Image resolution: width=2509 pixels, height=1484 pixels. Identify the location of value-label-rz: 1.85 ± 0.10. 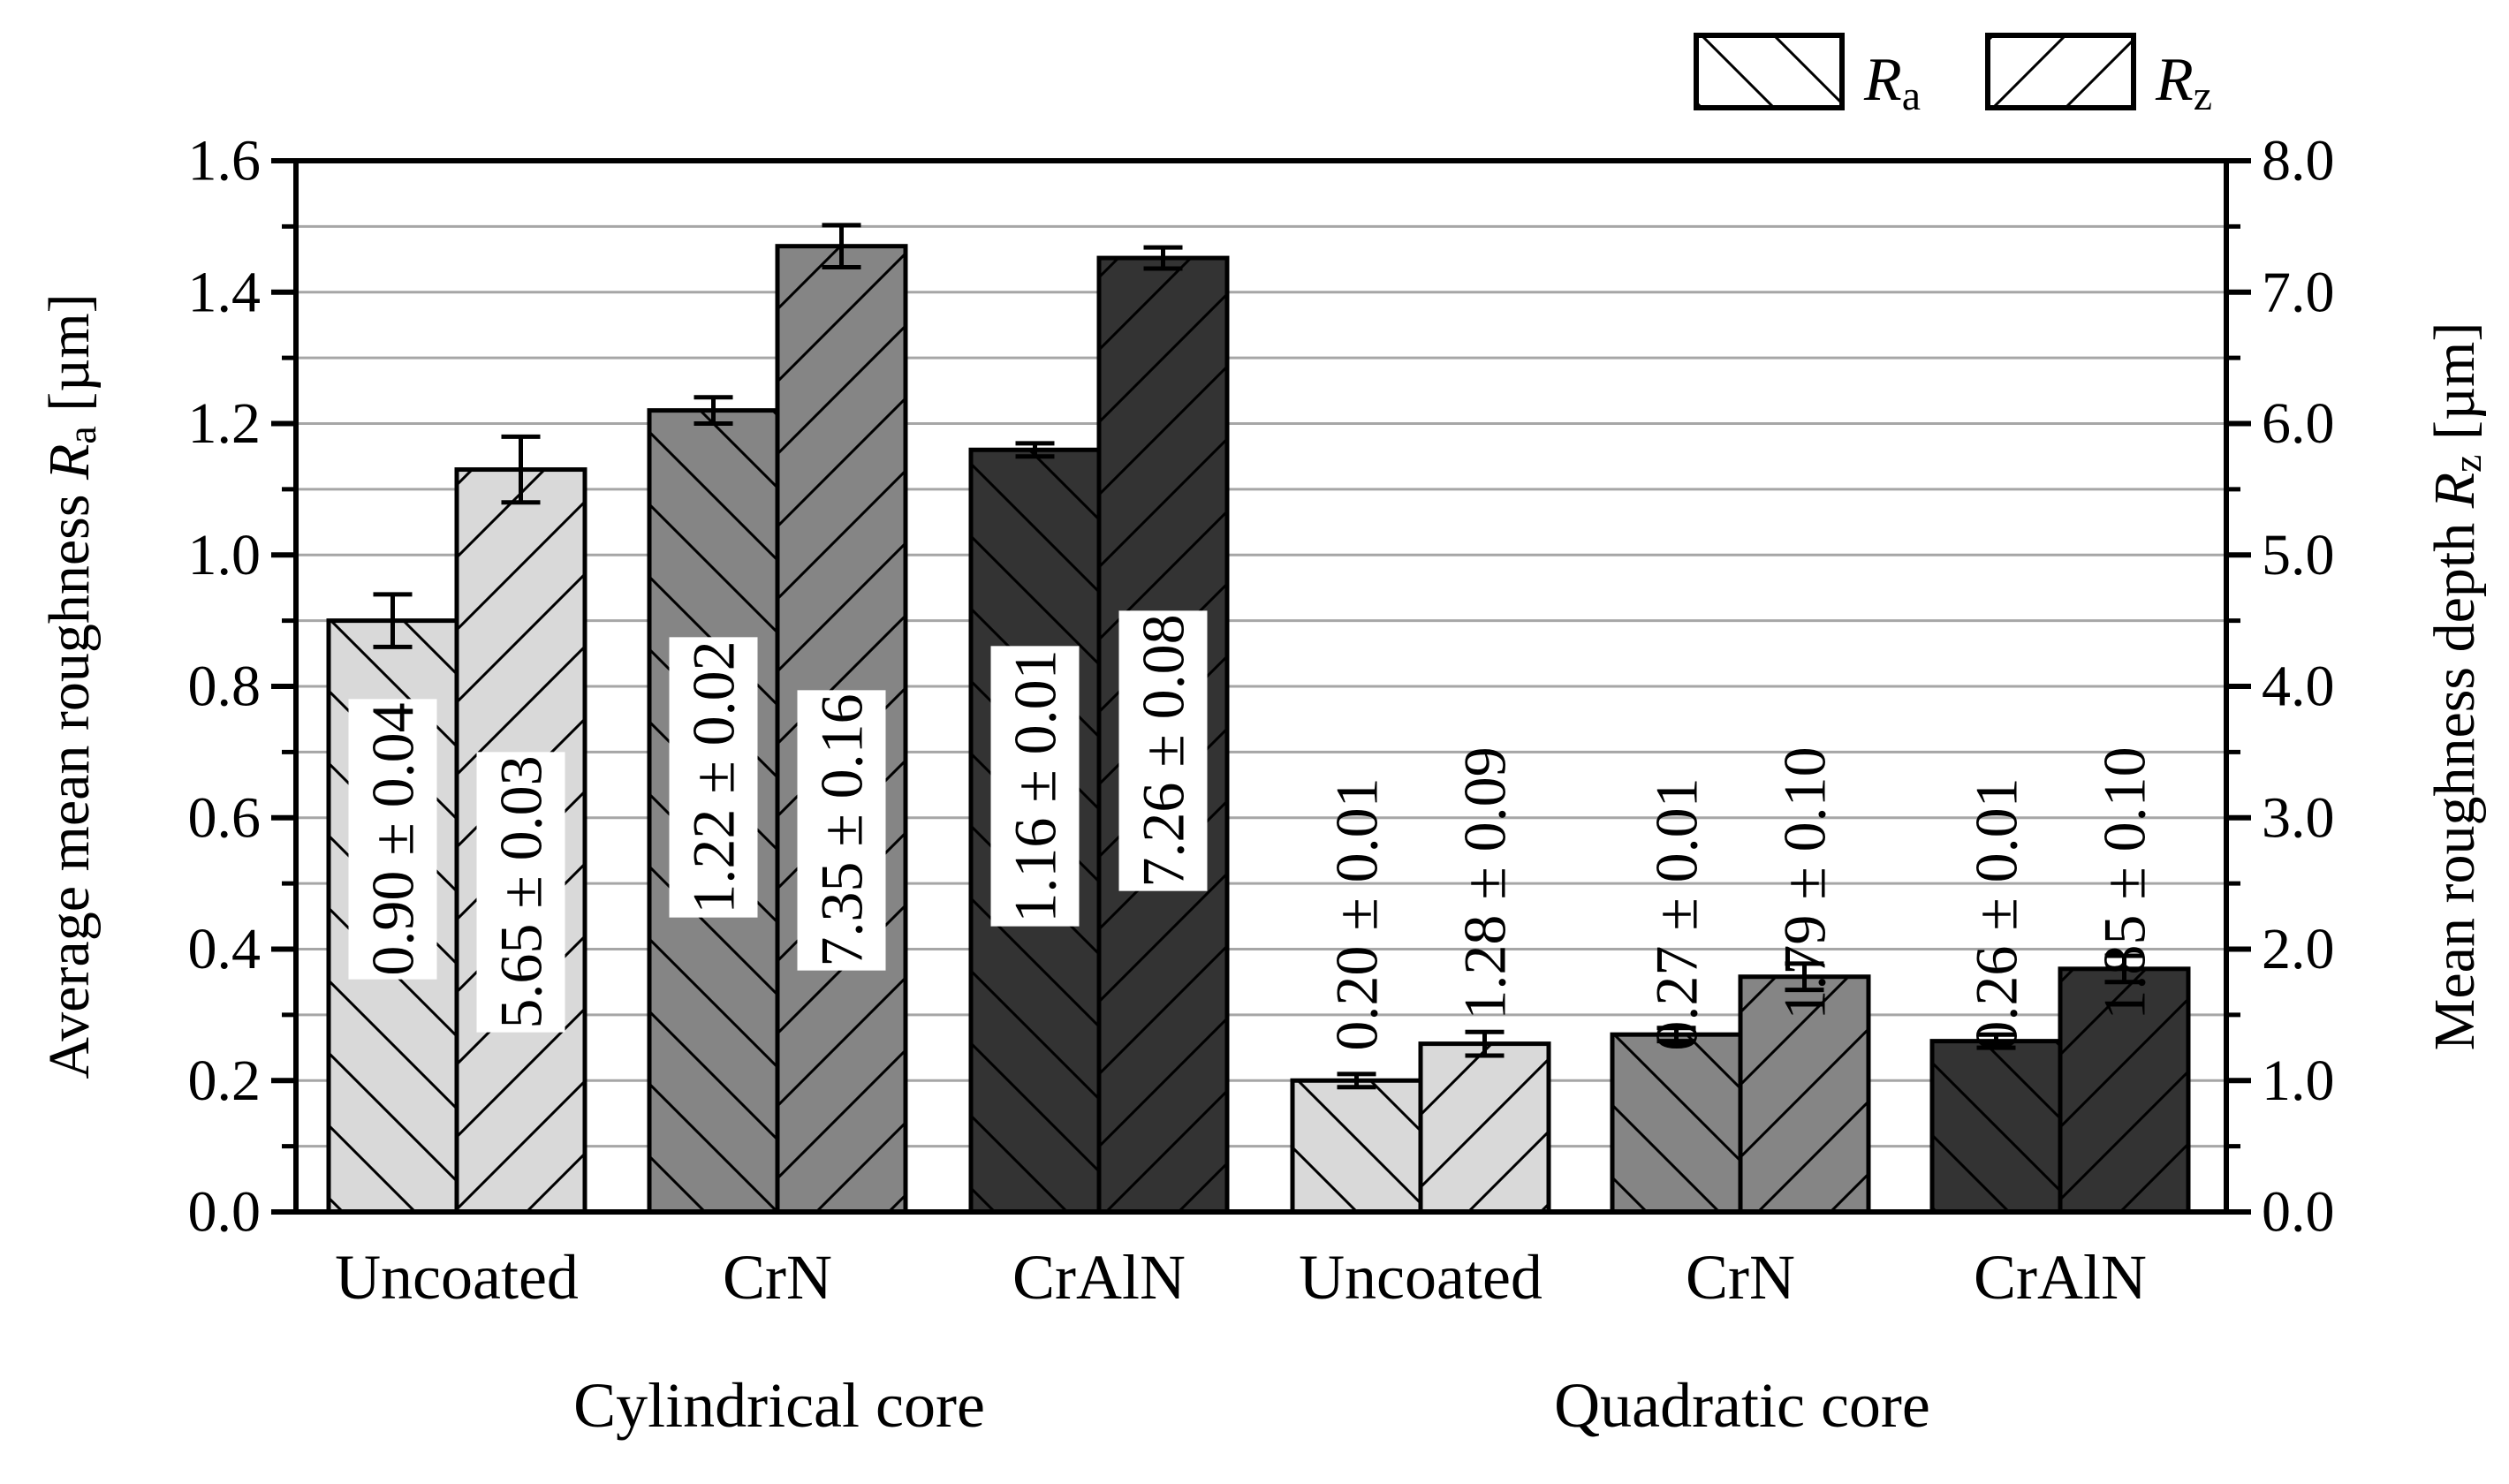
(2124, 882).